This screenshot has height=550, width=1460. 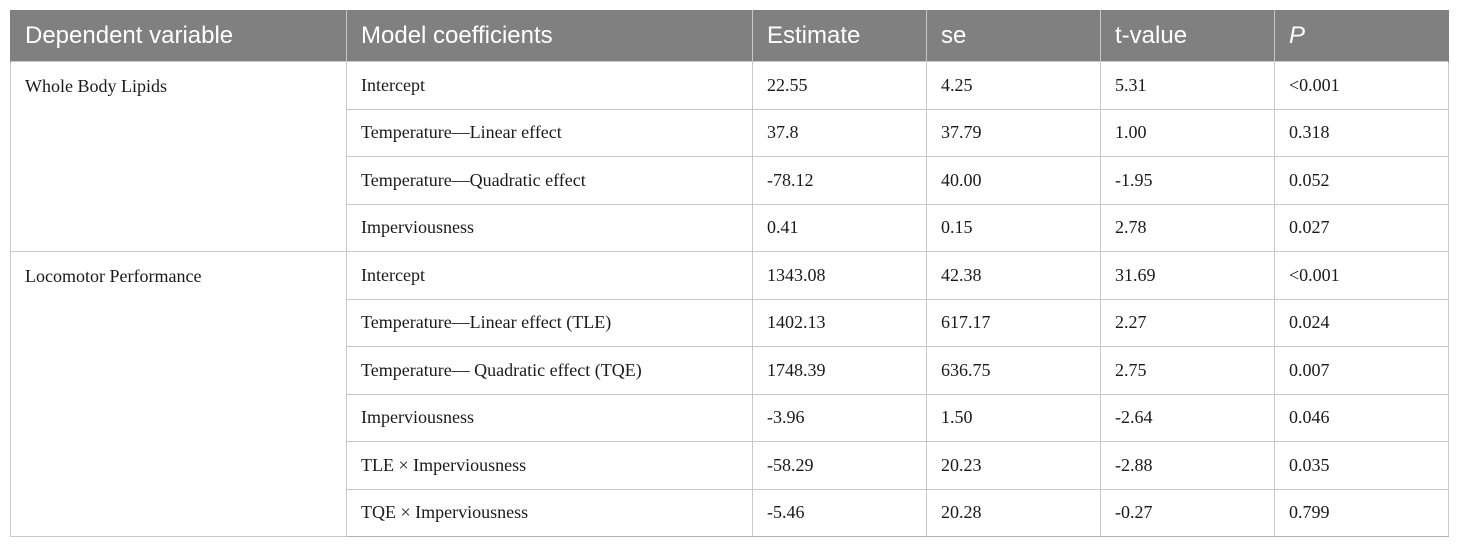 I want to click on p-value-cell: 0.007, so click(x=1361, y=370).